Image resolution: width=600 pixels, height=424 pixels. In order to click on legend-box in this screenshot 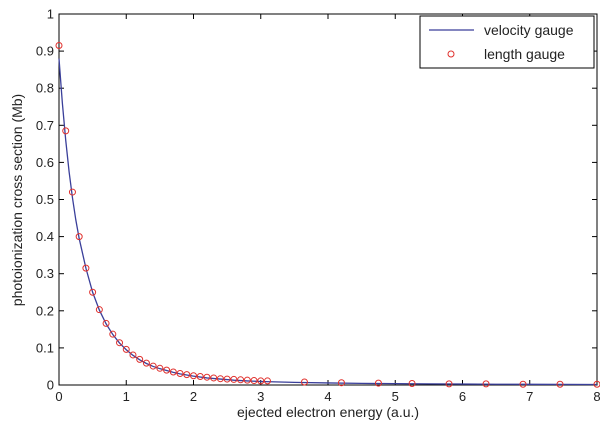, I will do `click(507, 42)`.